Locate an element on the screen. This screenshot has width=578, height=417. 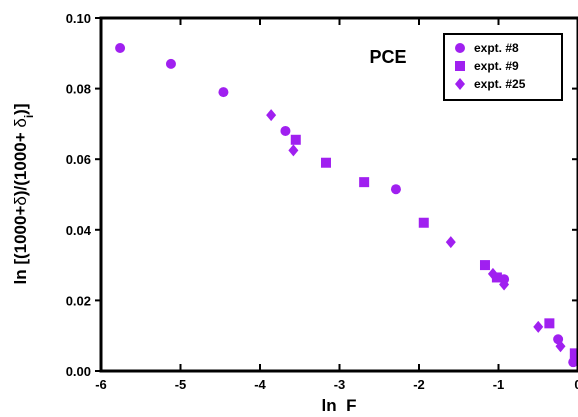
legend-items: expt. #8 expt. #9 expt. #25 is located at coordinates (490, 66).